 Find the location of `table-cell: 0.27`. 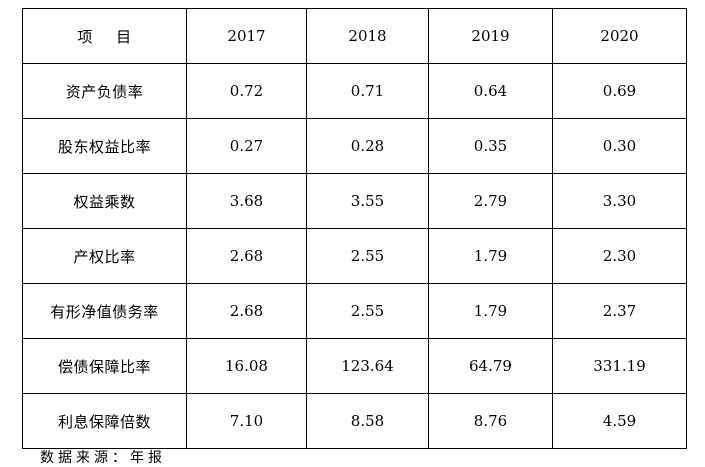

table-cell: 0.27 is located at coordinates (246, 146).